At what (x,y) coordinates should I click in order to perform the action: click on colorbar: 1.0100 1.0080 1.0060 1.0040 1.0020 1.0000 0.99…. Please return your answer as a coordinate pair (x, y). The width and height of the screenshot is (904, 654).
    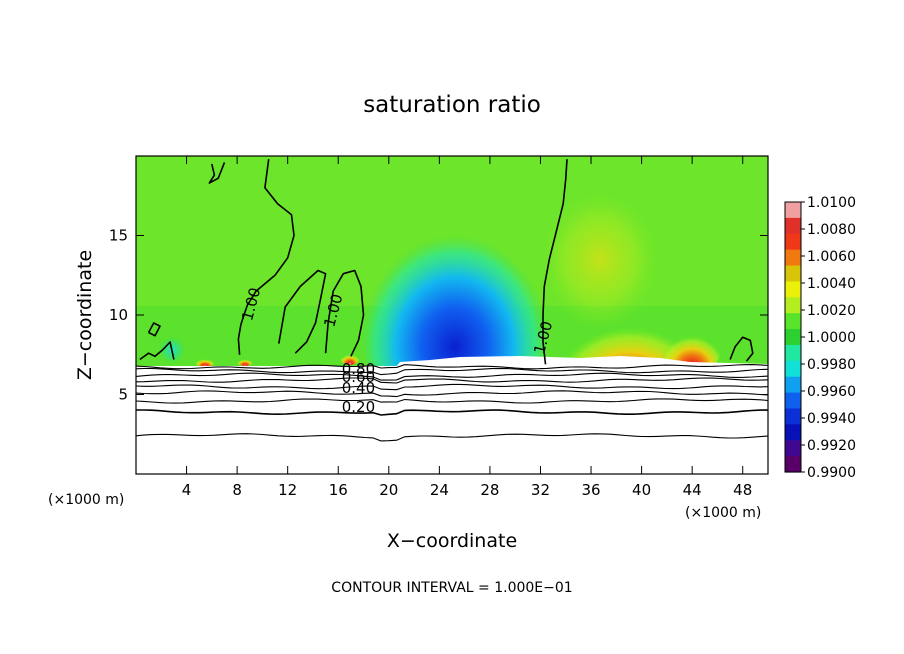
    Looking at the image, I should click on (820, 338).